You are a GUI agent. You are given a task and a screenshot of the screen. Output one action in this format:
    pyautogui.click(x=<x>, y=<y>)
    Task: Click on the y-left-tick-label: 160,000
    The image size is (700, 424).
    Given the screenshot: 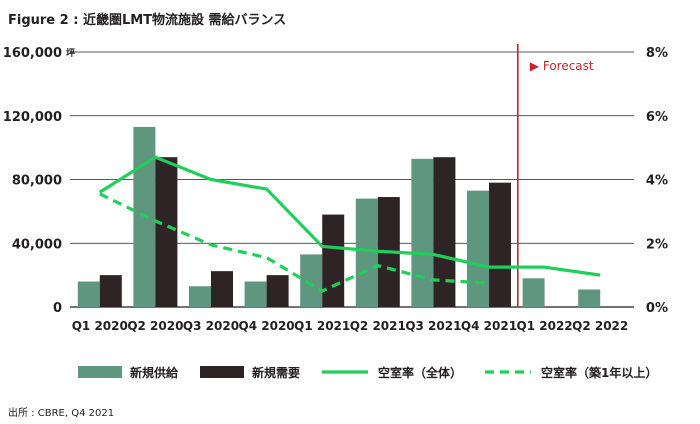 What is the action you would take?
    pyautogui.click(x=32, y=53)
    